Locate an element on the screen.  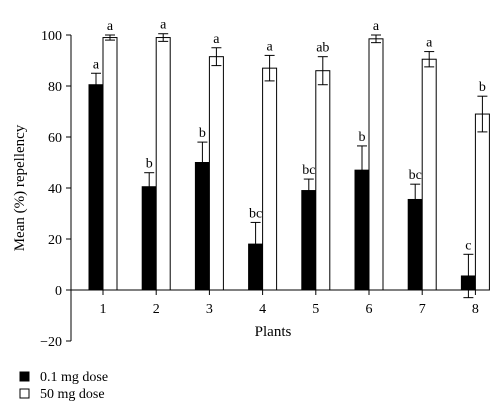
significance-label: c is located at coordinates (468, 245).